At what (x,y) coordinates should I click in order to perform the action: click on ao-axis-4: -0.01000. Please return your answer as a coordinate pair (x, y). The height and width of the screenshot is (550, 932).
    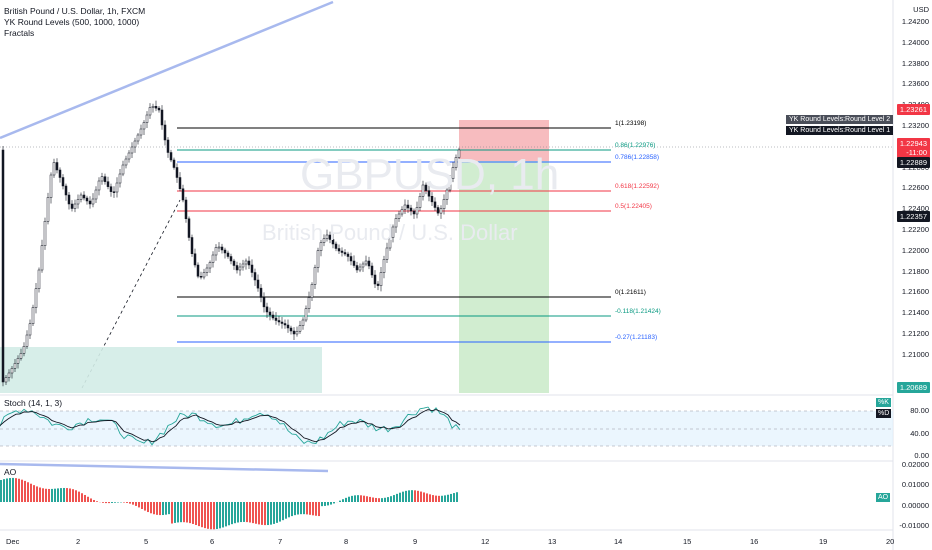
    Looking at the image, I should click on (914, 525).